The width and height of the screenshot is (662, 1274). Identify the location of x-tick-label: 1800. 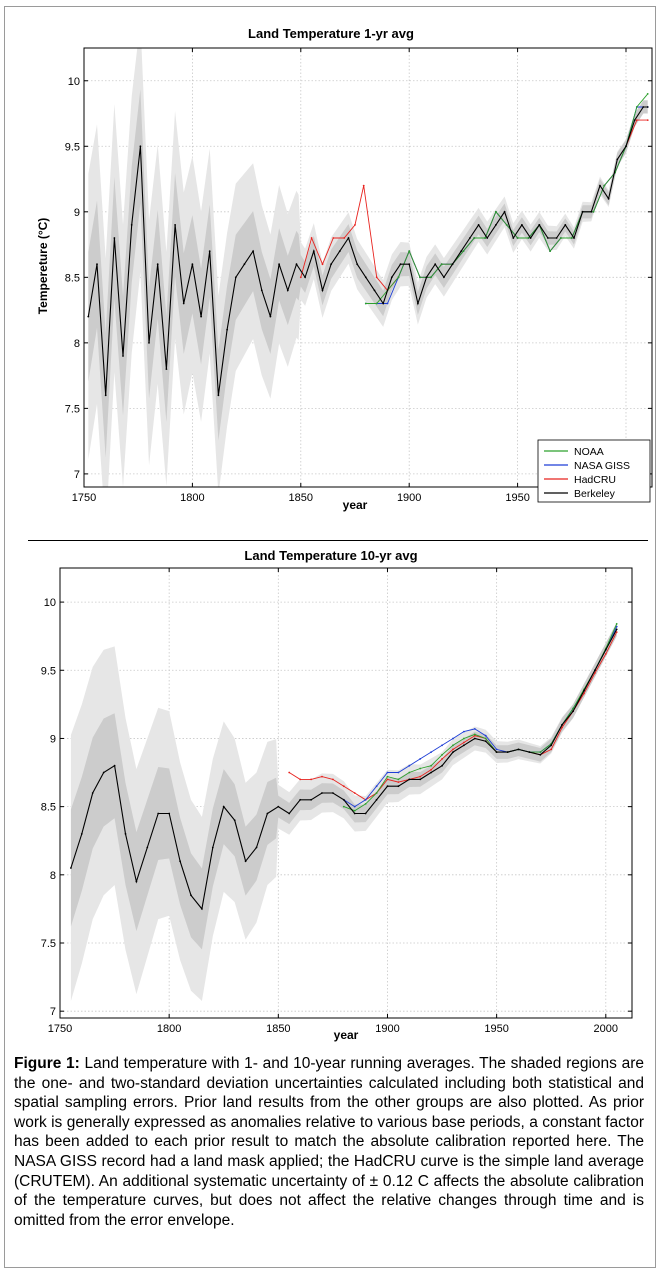
(192, 498).